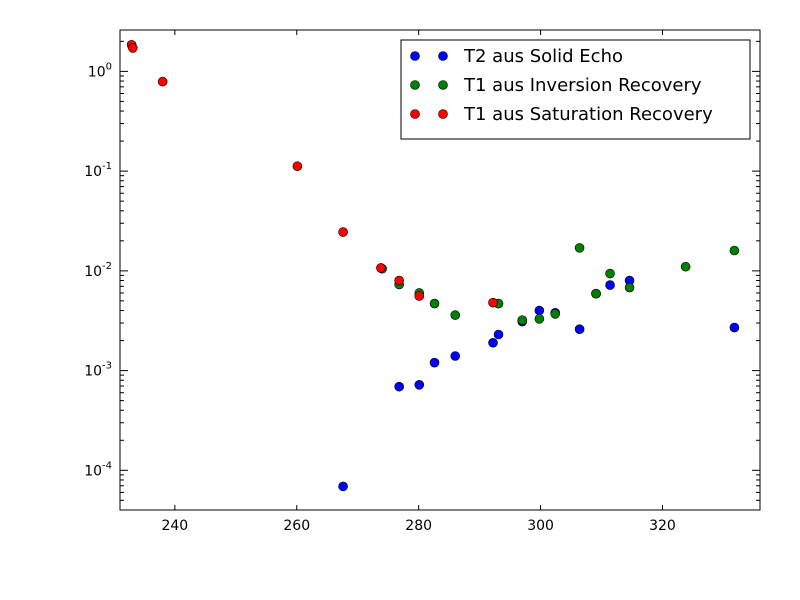  What do you see at coordinates (174, 526) in the screenshot?
I see `x-tick-label: 240` at bounding box center [174, 526].